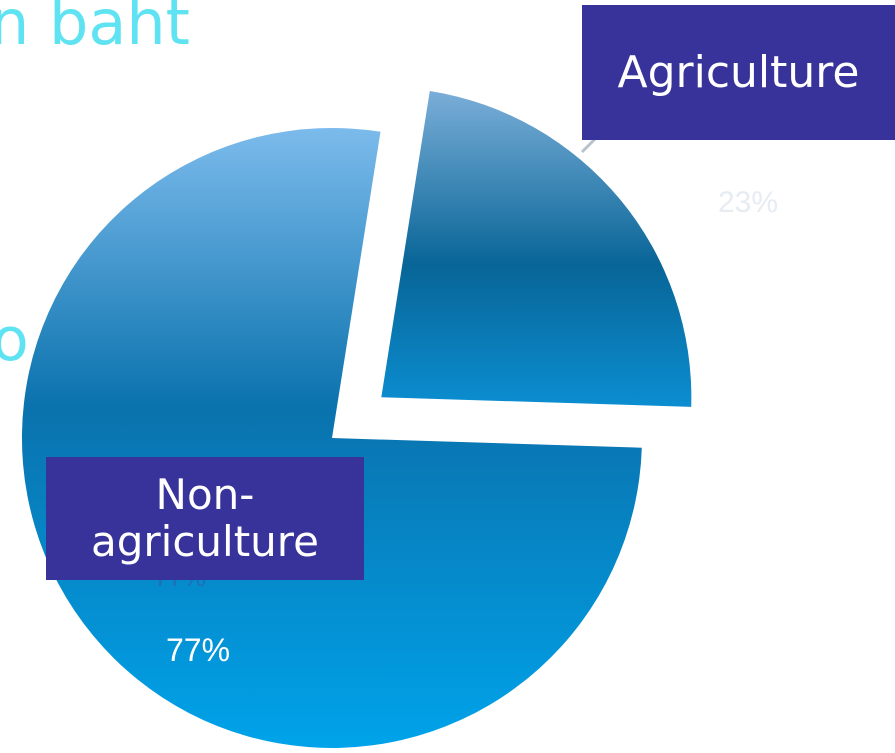  I want to click on data-label-agriculture: 23%, so click(748, 202).